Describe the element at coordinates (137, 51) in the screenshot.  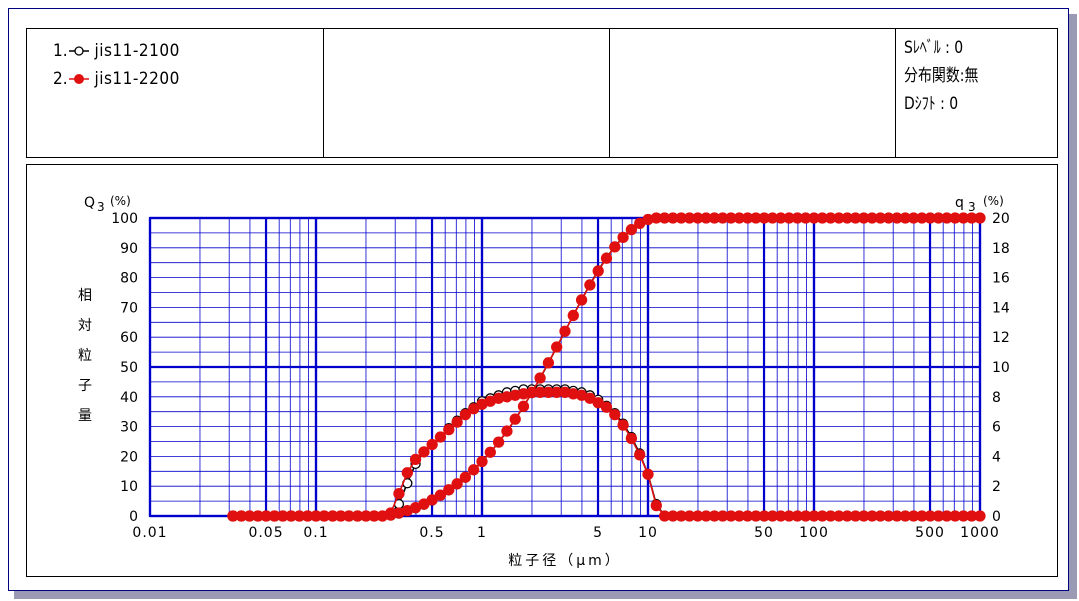
I see `legend-label: jis11-2100` at that location.